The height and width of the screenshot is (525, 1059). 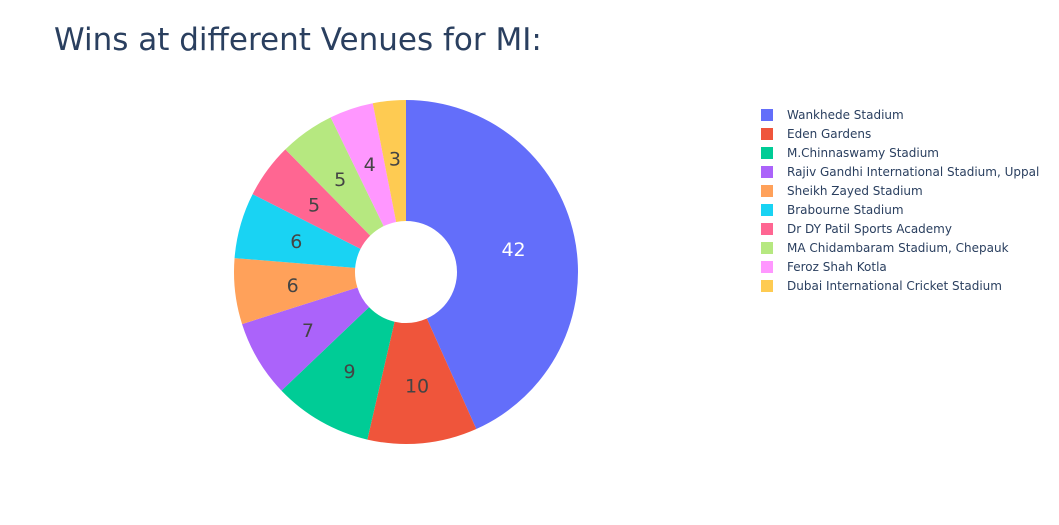 I want to click on slice-label-0: 42, so click(x=513, y=250).